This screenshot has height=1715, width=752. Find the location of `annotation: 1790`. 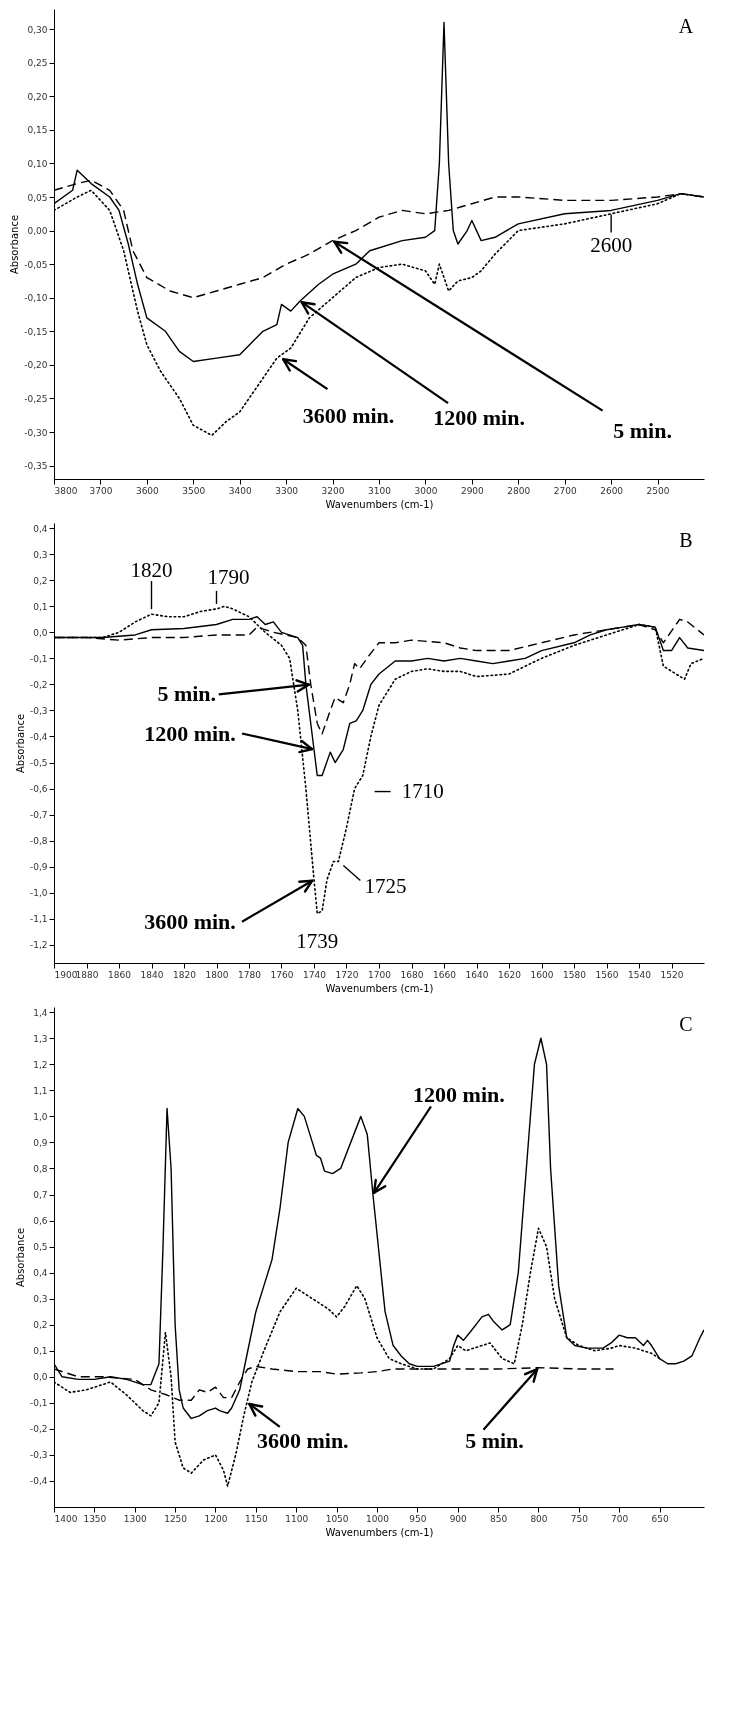

annotation: 1790 is located at coordinates (228, 576).